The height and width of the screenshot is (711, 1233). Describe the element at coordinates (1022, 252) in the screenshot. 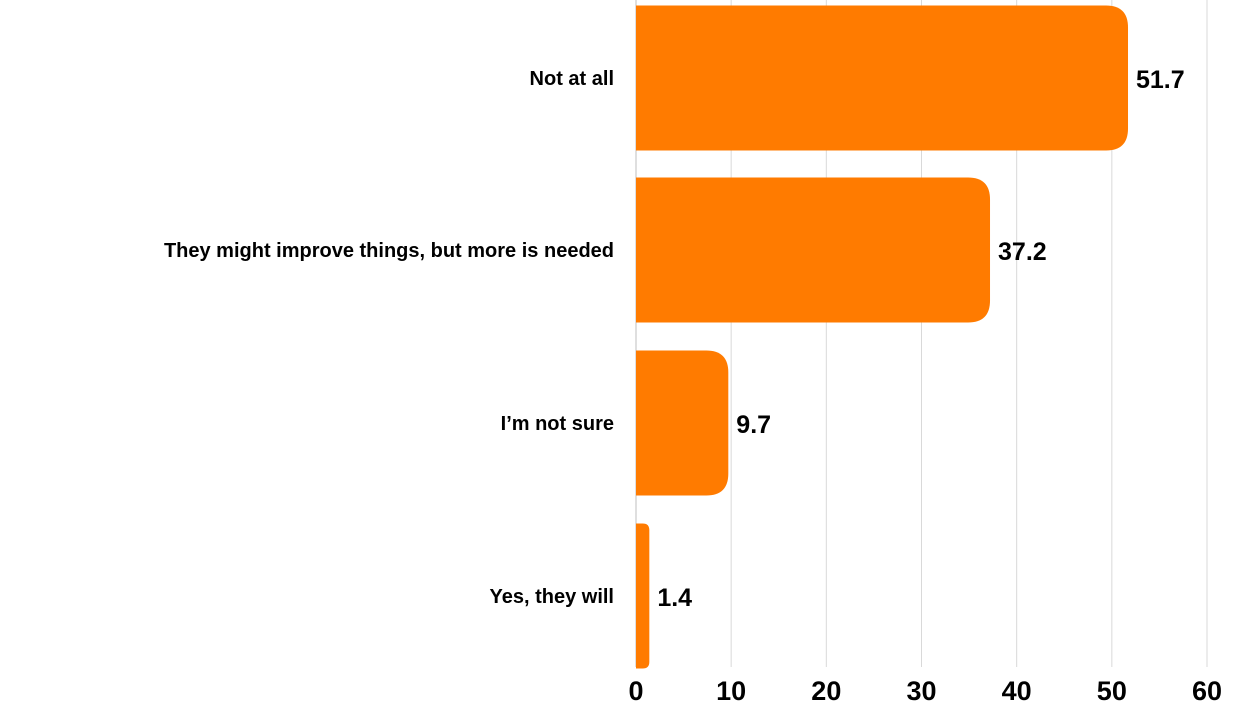

I see `data-label: 37.2` at that location.